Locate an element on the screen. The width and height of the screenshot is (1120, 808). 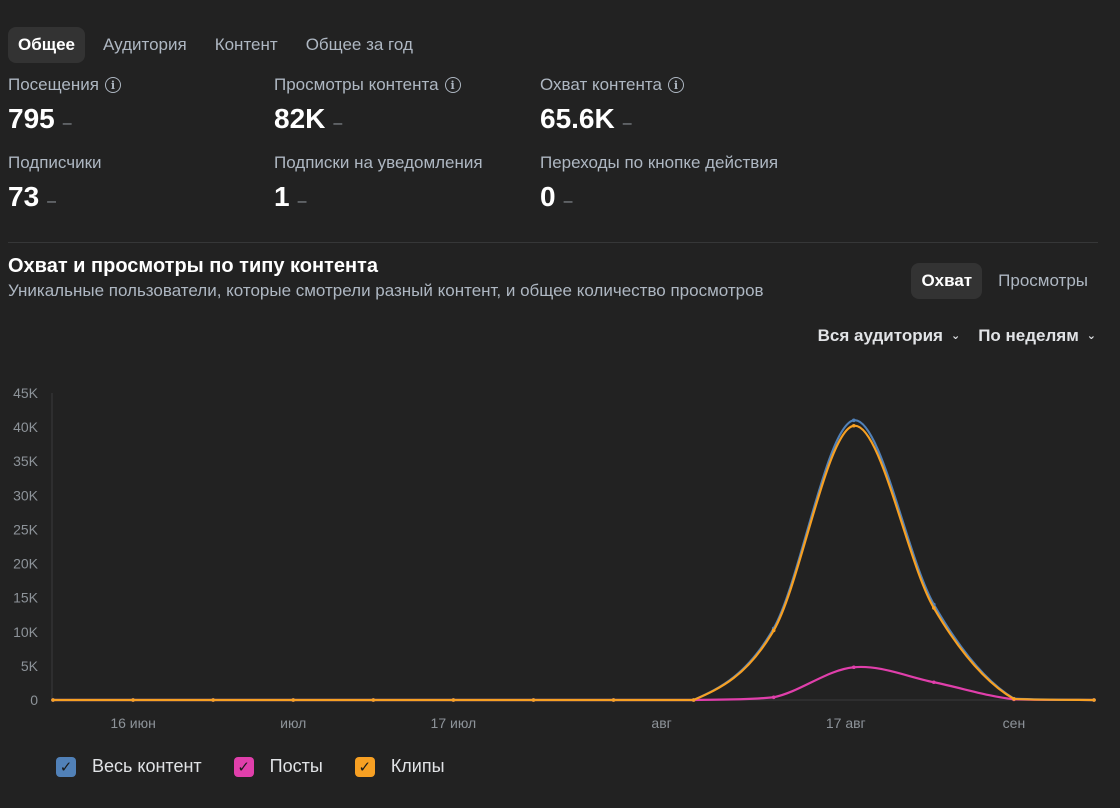
x-tick-label: сен is located at coordinates (1014, 723).